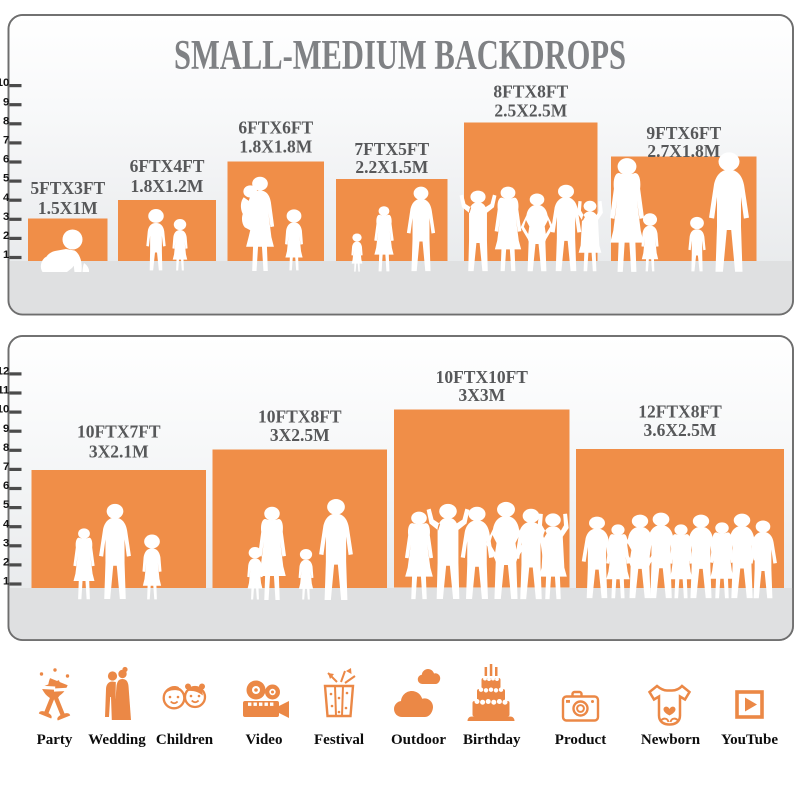  What do you see at coordinates (749, 740) in the screenshot?
I see `svg-text: YouTube` at bounding box center [749, 740].